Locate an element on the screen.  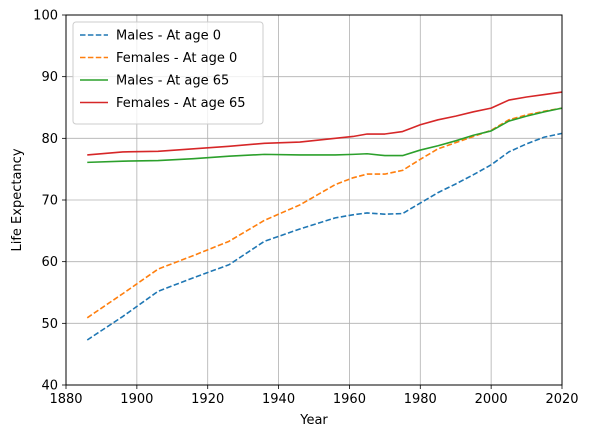
legend-box is located at coordinates (168, 73).